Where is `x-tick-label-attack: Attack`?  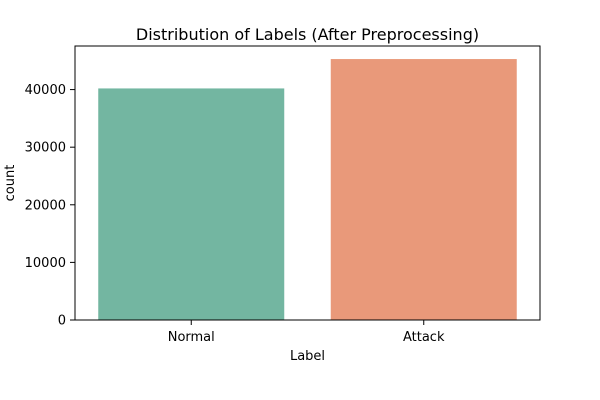
x-tick-label-attack: Attack is located at coordinates (424, 337).